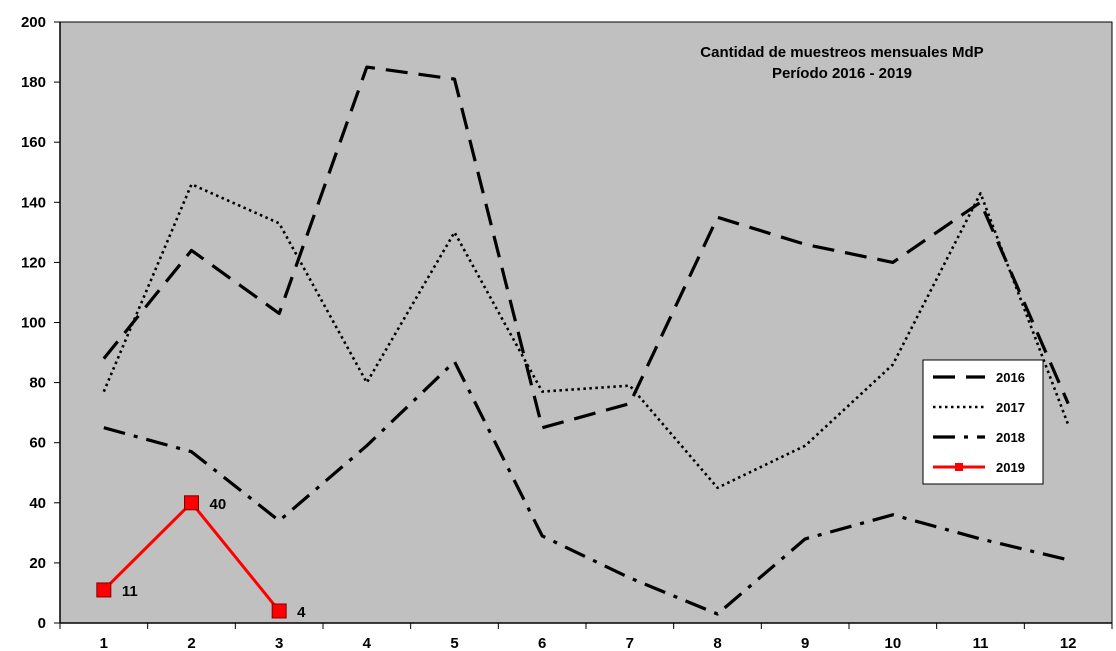 This screenshot has width=1116, height=651. What do you see at coordinates (1010, 467) in the screenshot?
I see `legend-label-2019: 2019` at bounding box center [1010, 467].